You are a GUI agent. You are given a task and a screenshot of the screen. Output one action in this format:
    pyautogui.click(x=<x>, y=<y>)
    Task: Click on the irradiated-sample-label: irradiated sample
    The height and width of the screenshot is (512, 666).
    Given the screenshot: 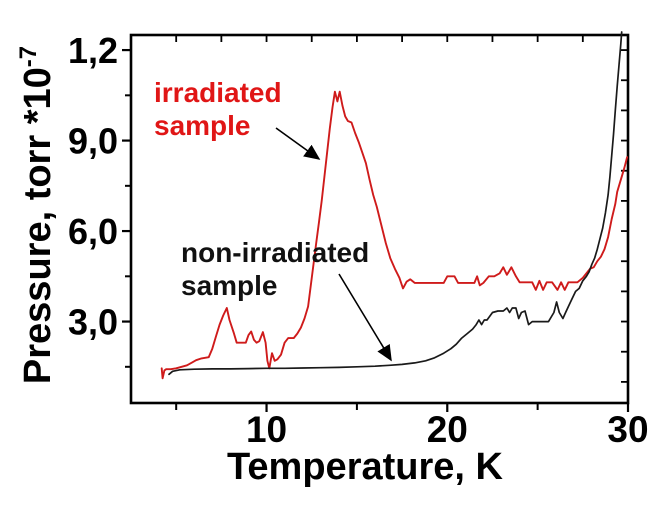 What is the action you would take?
    pyautogui.click(x=218, y=109)
    